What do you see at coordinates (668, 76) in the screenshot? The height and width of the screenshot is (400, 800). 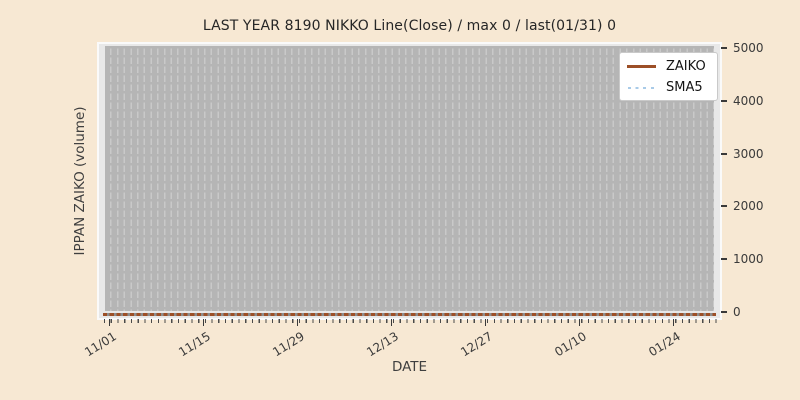 I see `legend: ZAIKO SMA5` at bounding box center [668, 76].